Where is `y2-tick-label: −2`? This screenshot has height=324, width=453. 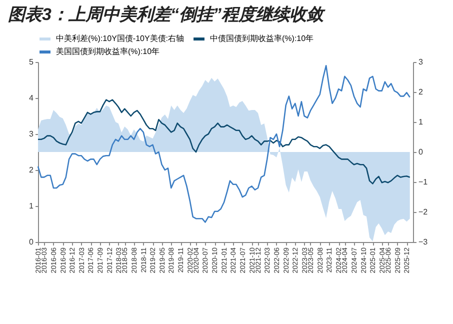
y2-tick-label: −2 is located at coordinates (423, 212).